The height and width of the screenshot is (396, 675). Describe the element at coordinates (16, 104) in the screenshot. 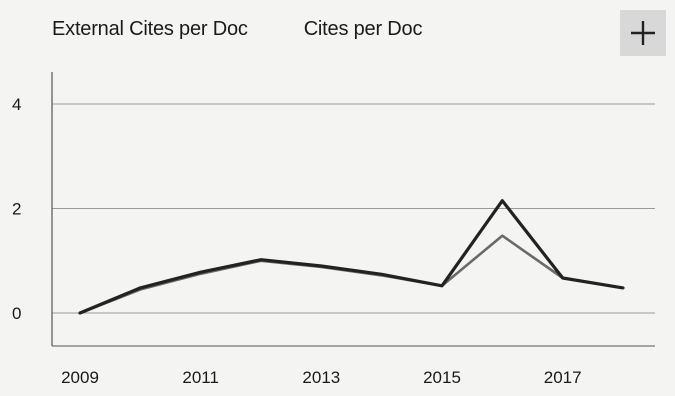

I see `y-tick-label-4: 4` at that location.